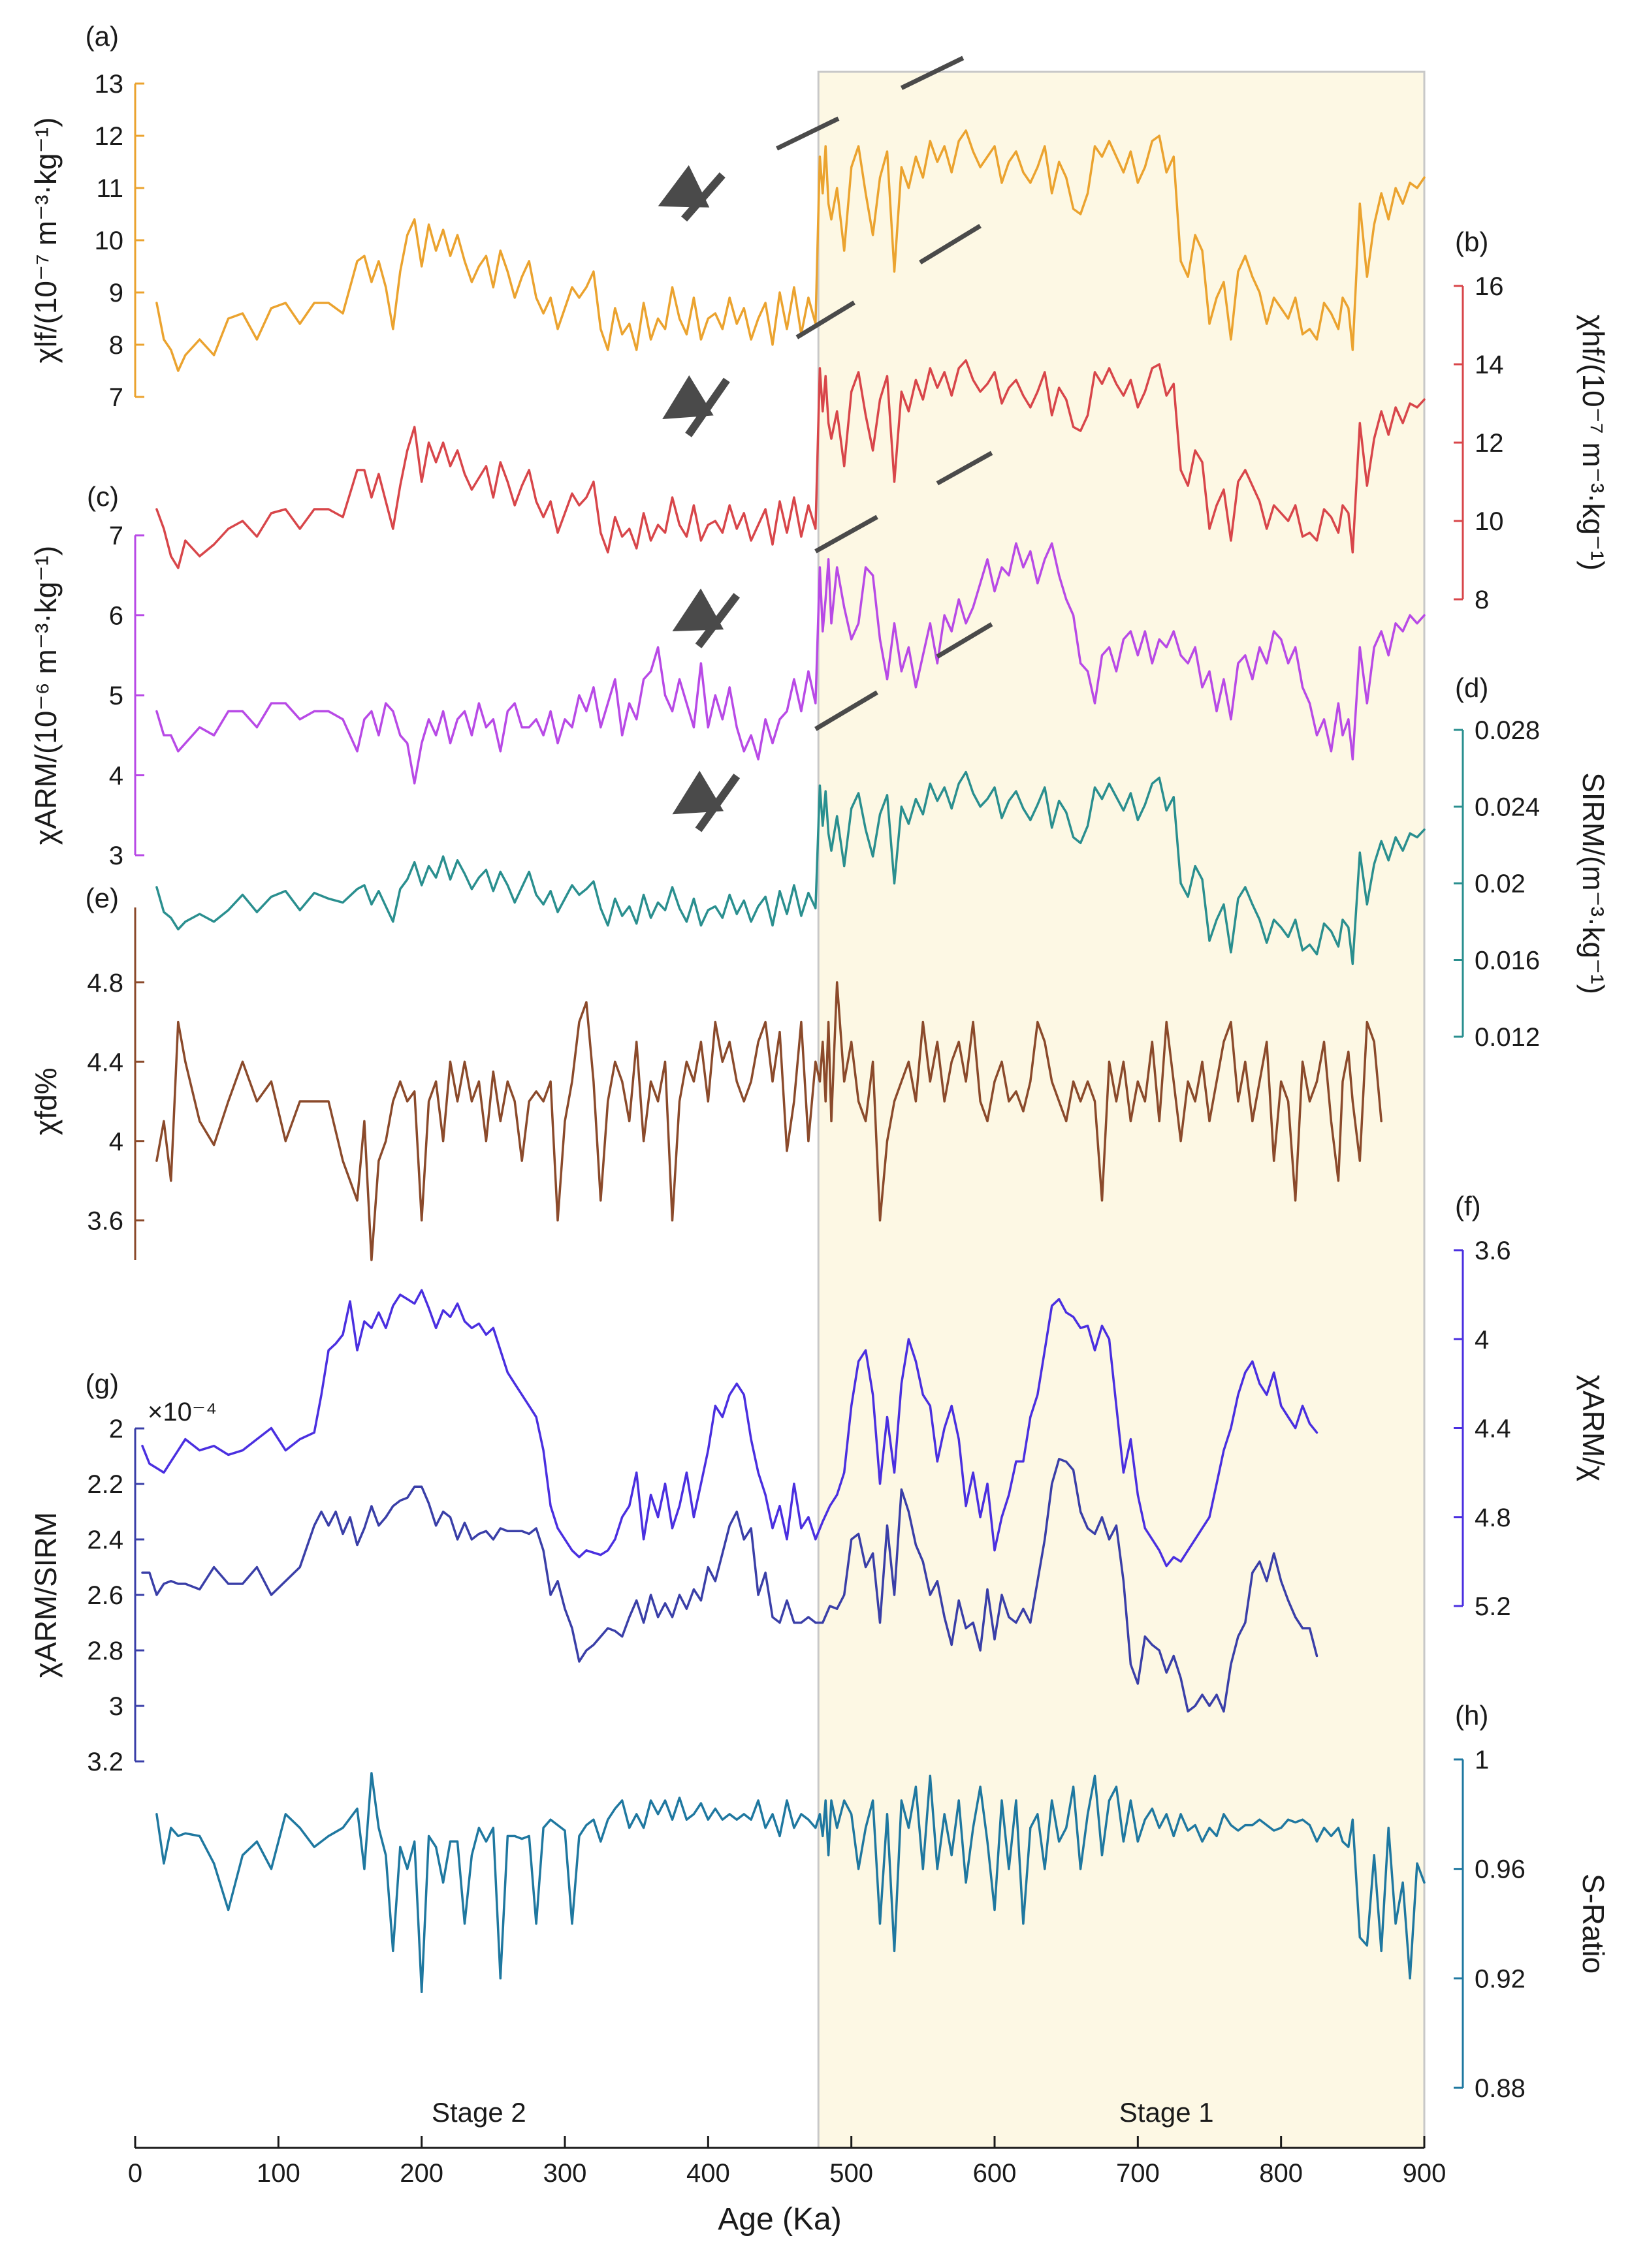  Describe the element at coordinates (278, 2174) in the screenshot. I see `x-tick-label: 100` at that location.